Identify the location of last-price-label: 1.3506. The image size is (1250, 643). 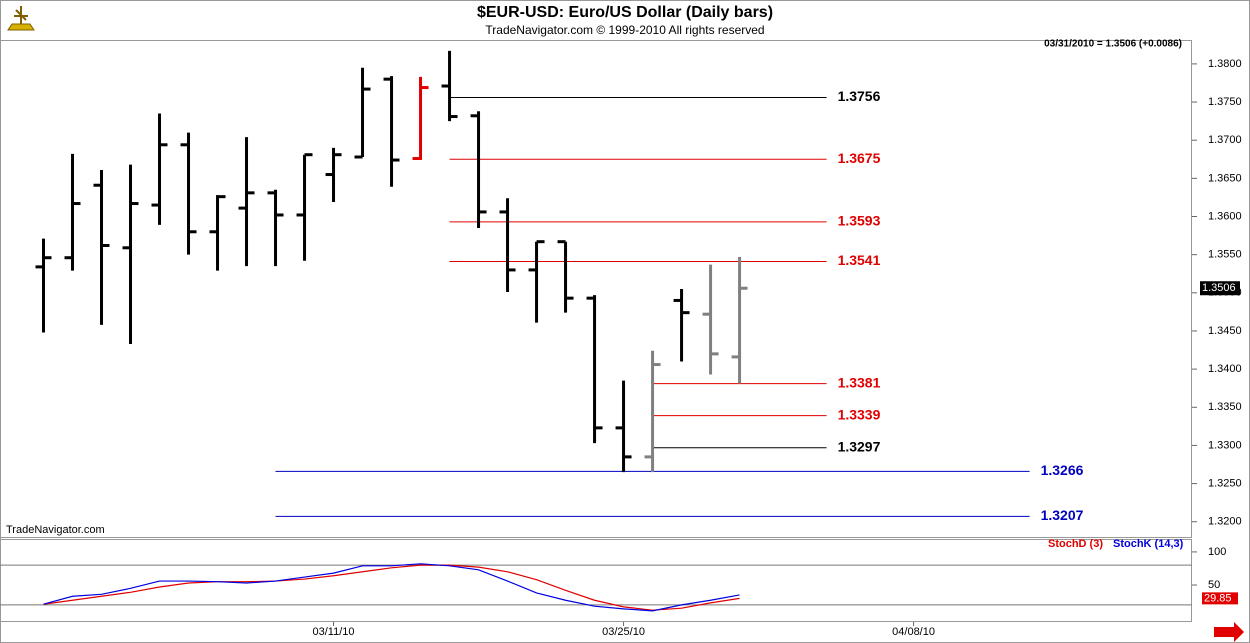
(1219, 288).